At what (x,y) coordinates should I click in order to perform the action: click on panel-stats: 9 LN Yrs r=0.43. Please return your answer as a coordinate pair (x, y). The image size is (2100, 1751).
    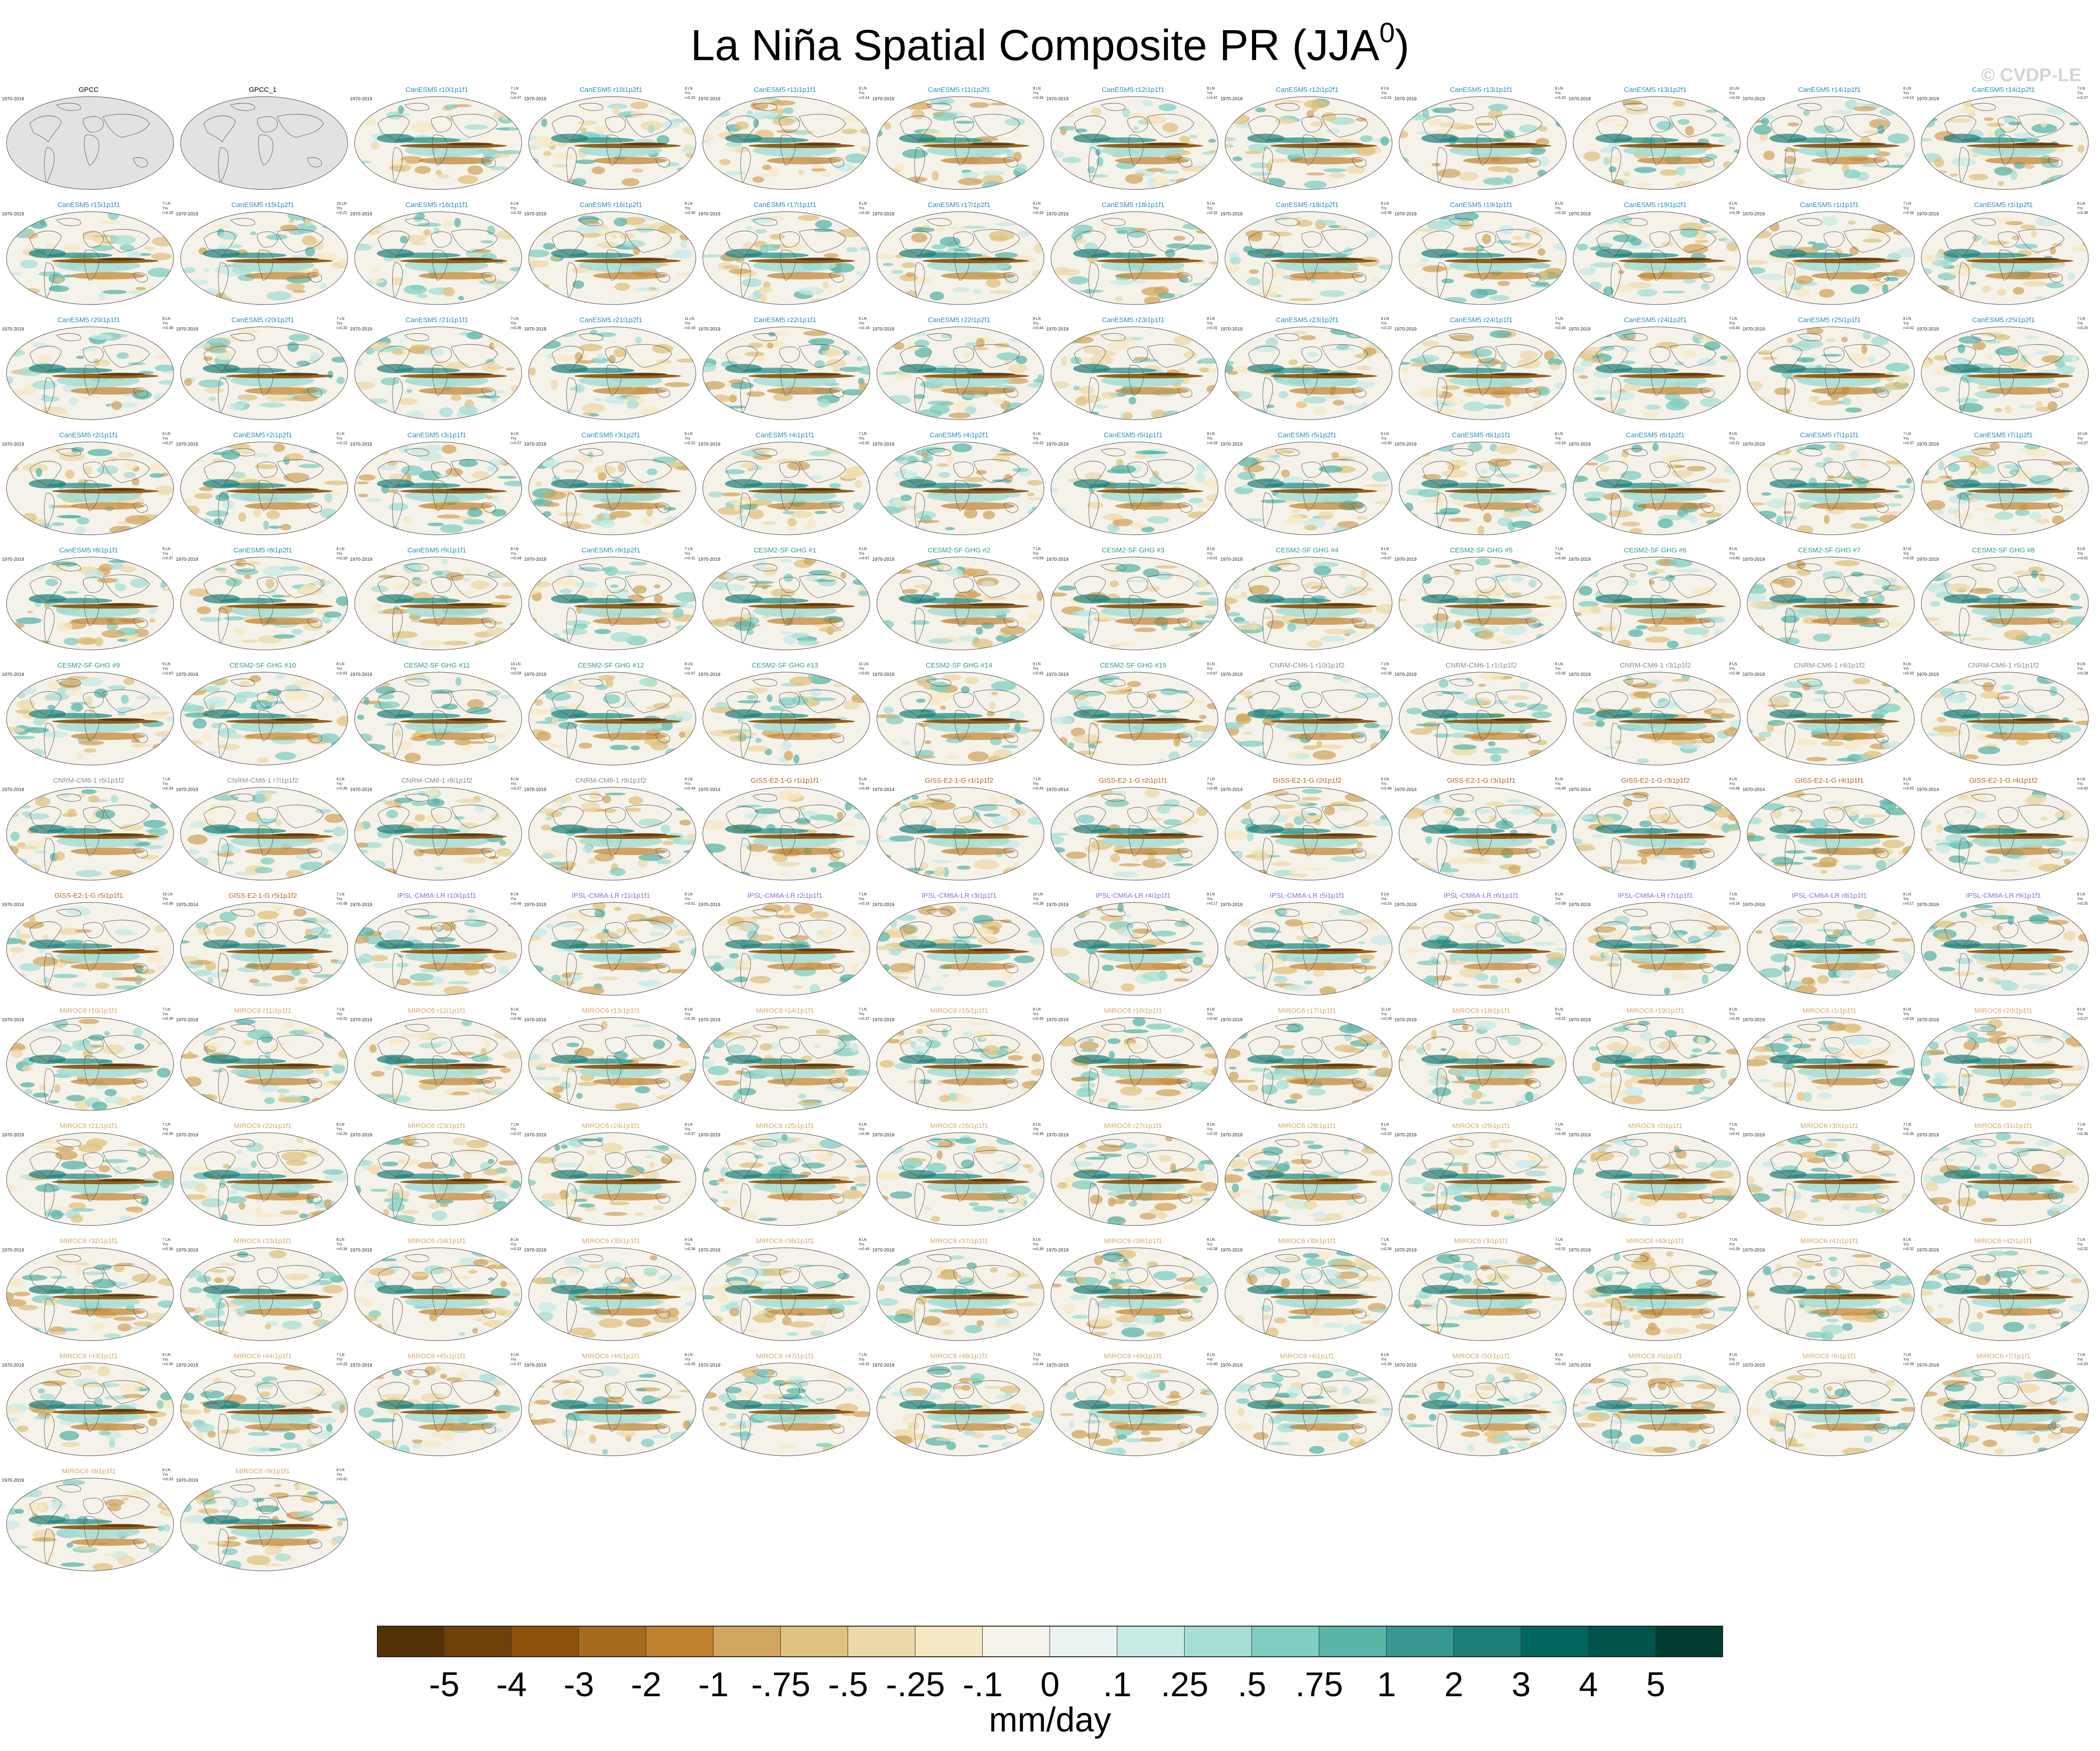
    Looking at the image, I should click on (1039, 439).